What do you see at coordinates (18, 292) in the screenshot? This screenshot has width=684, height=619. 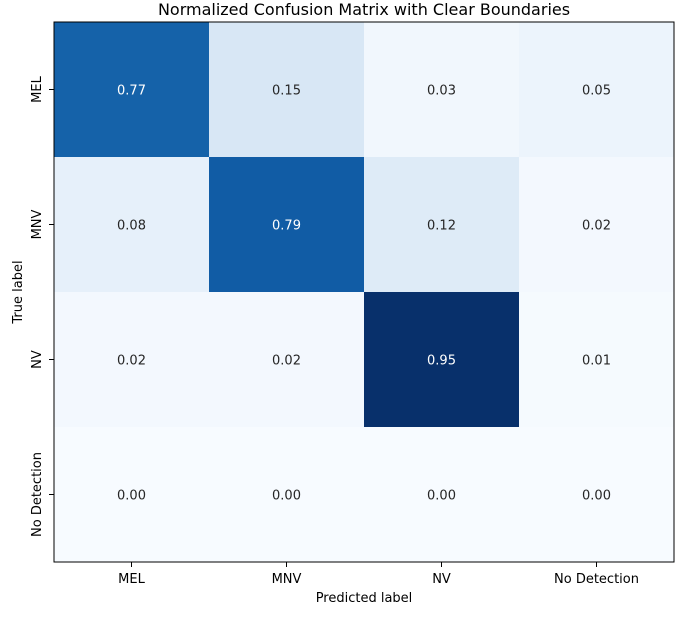 I see `y-axis-label: True label` at bounding box center [18, 292].